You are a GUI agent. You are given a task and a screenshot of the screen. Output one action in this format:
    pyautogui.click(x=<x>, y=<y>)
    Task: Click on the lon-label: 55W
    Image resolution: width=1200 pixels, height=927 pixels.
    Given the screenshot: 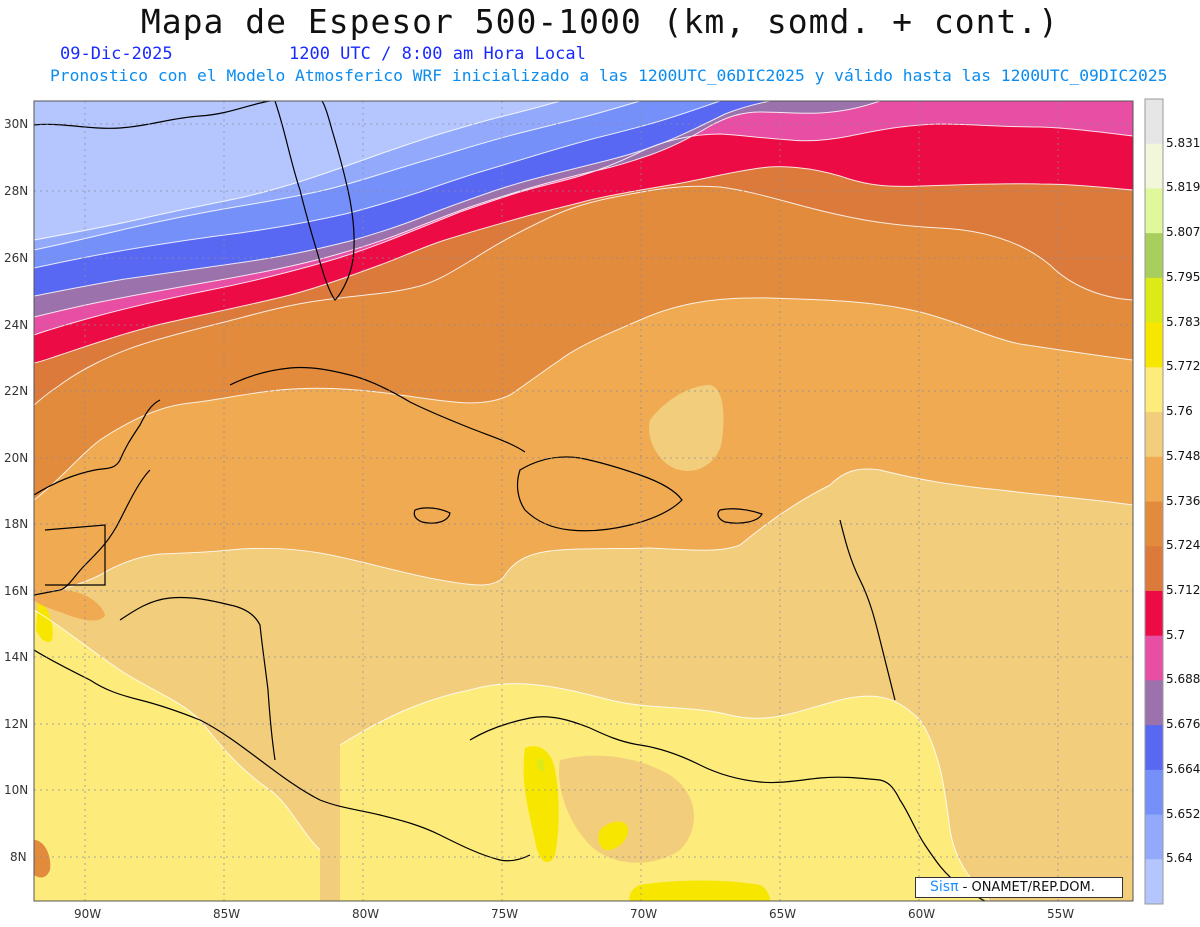 What is the action you would take?
    pyautogui.click(x=1060, y=914)
    